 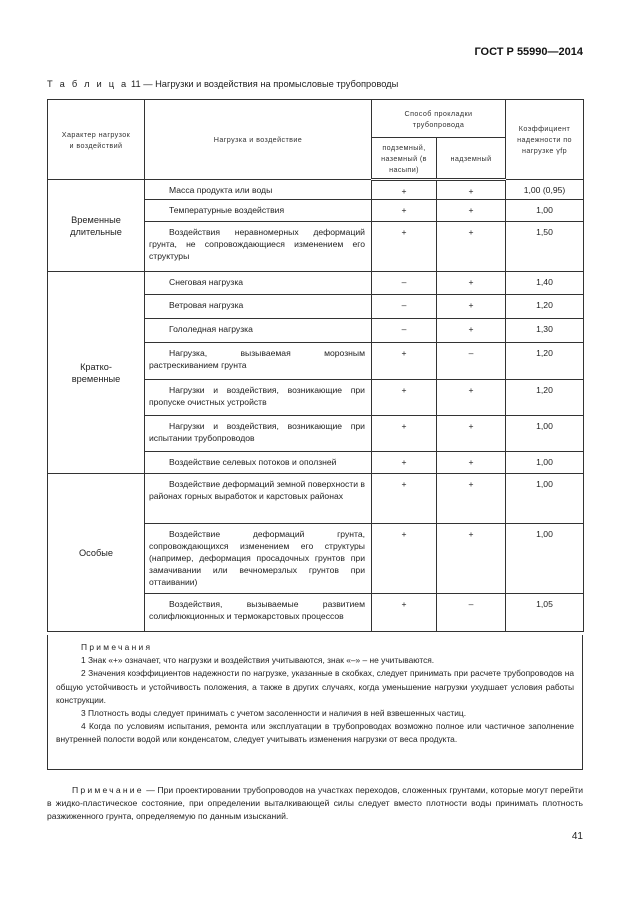 What do you see at coordinates (544, 246) in the screenshot?
I see `coef-value: 1,50` at bounding box center [544, 246].